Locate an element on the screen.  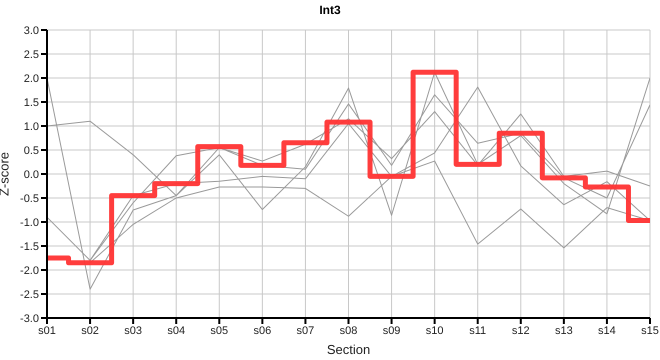
y-tick-label: 1.5 is located at coordinates (31, 102).